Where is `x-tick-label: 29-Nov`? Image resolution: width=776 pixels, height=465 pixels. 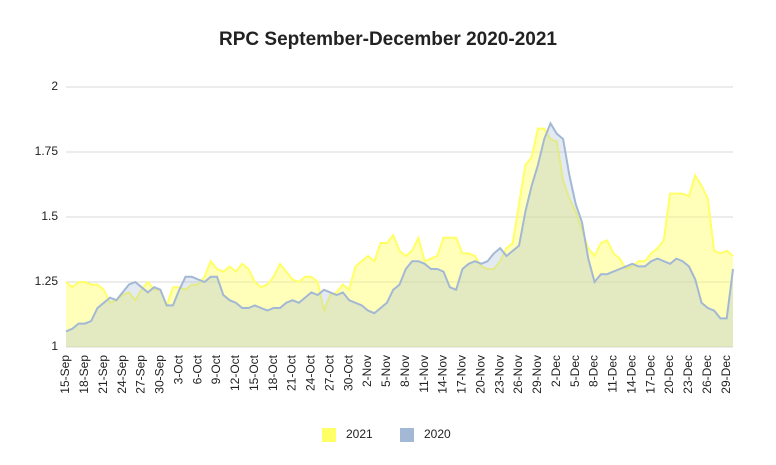 x-tick-label: 29-Nov is located at coordinates (537, 374).